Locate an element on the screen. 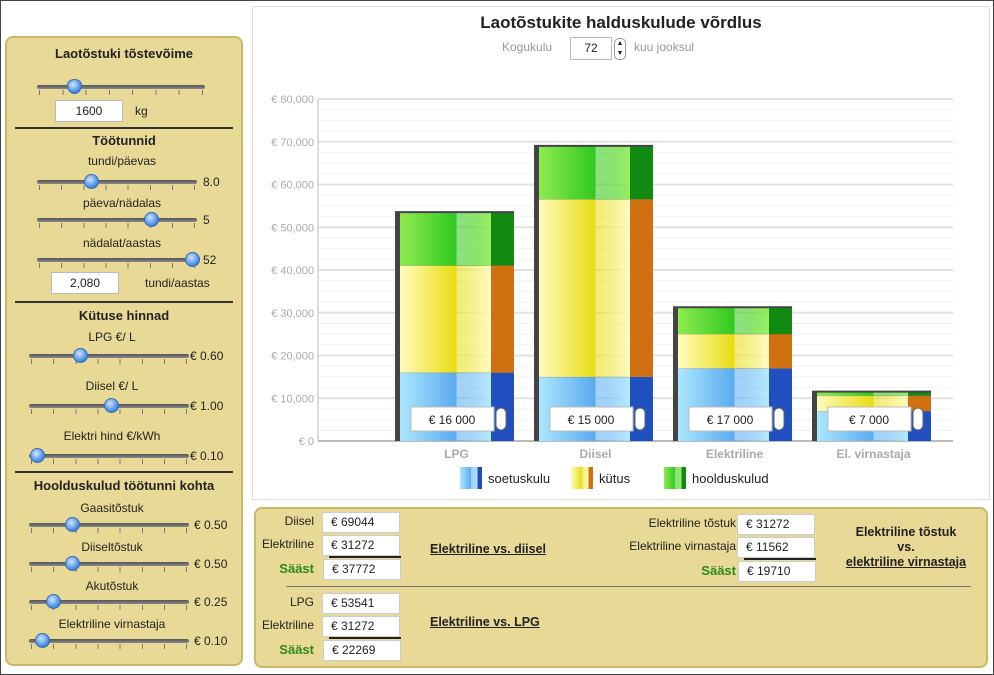  x-tick-label: Elektriline is located at coordinates (735, 454).